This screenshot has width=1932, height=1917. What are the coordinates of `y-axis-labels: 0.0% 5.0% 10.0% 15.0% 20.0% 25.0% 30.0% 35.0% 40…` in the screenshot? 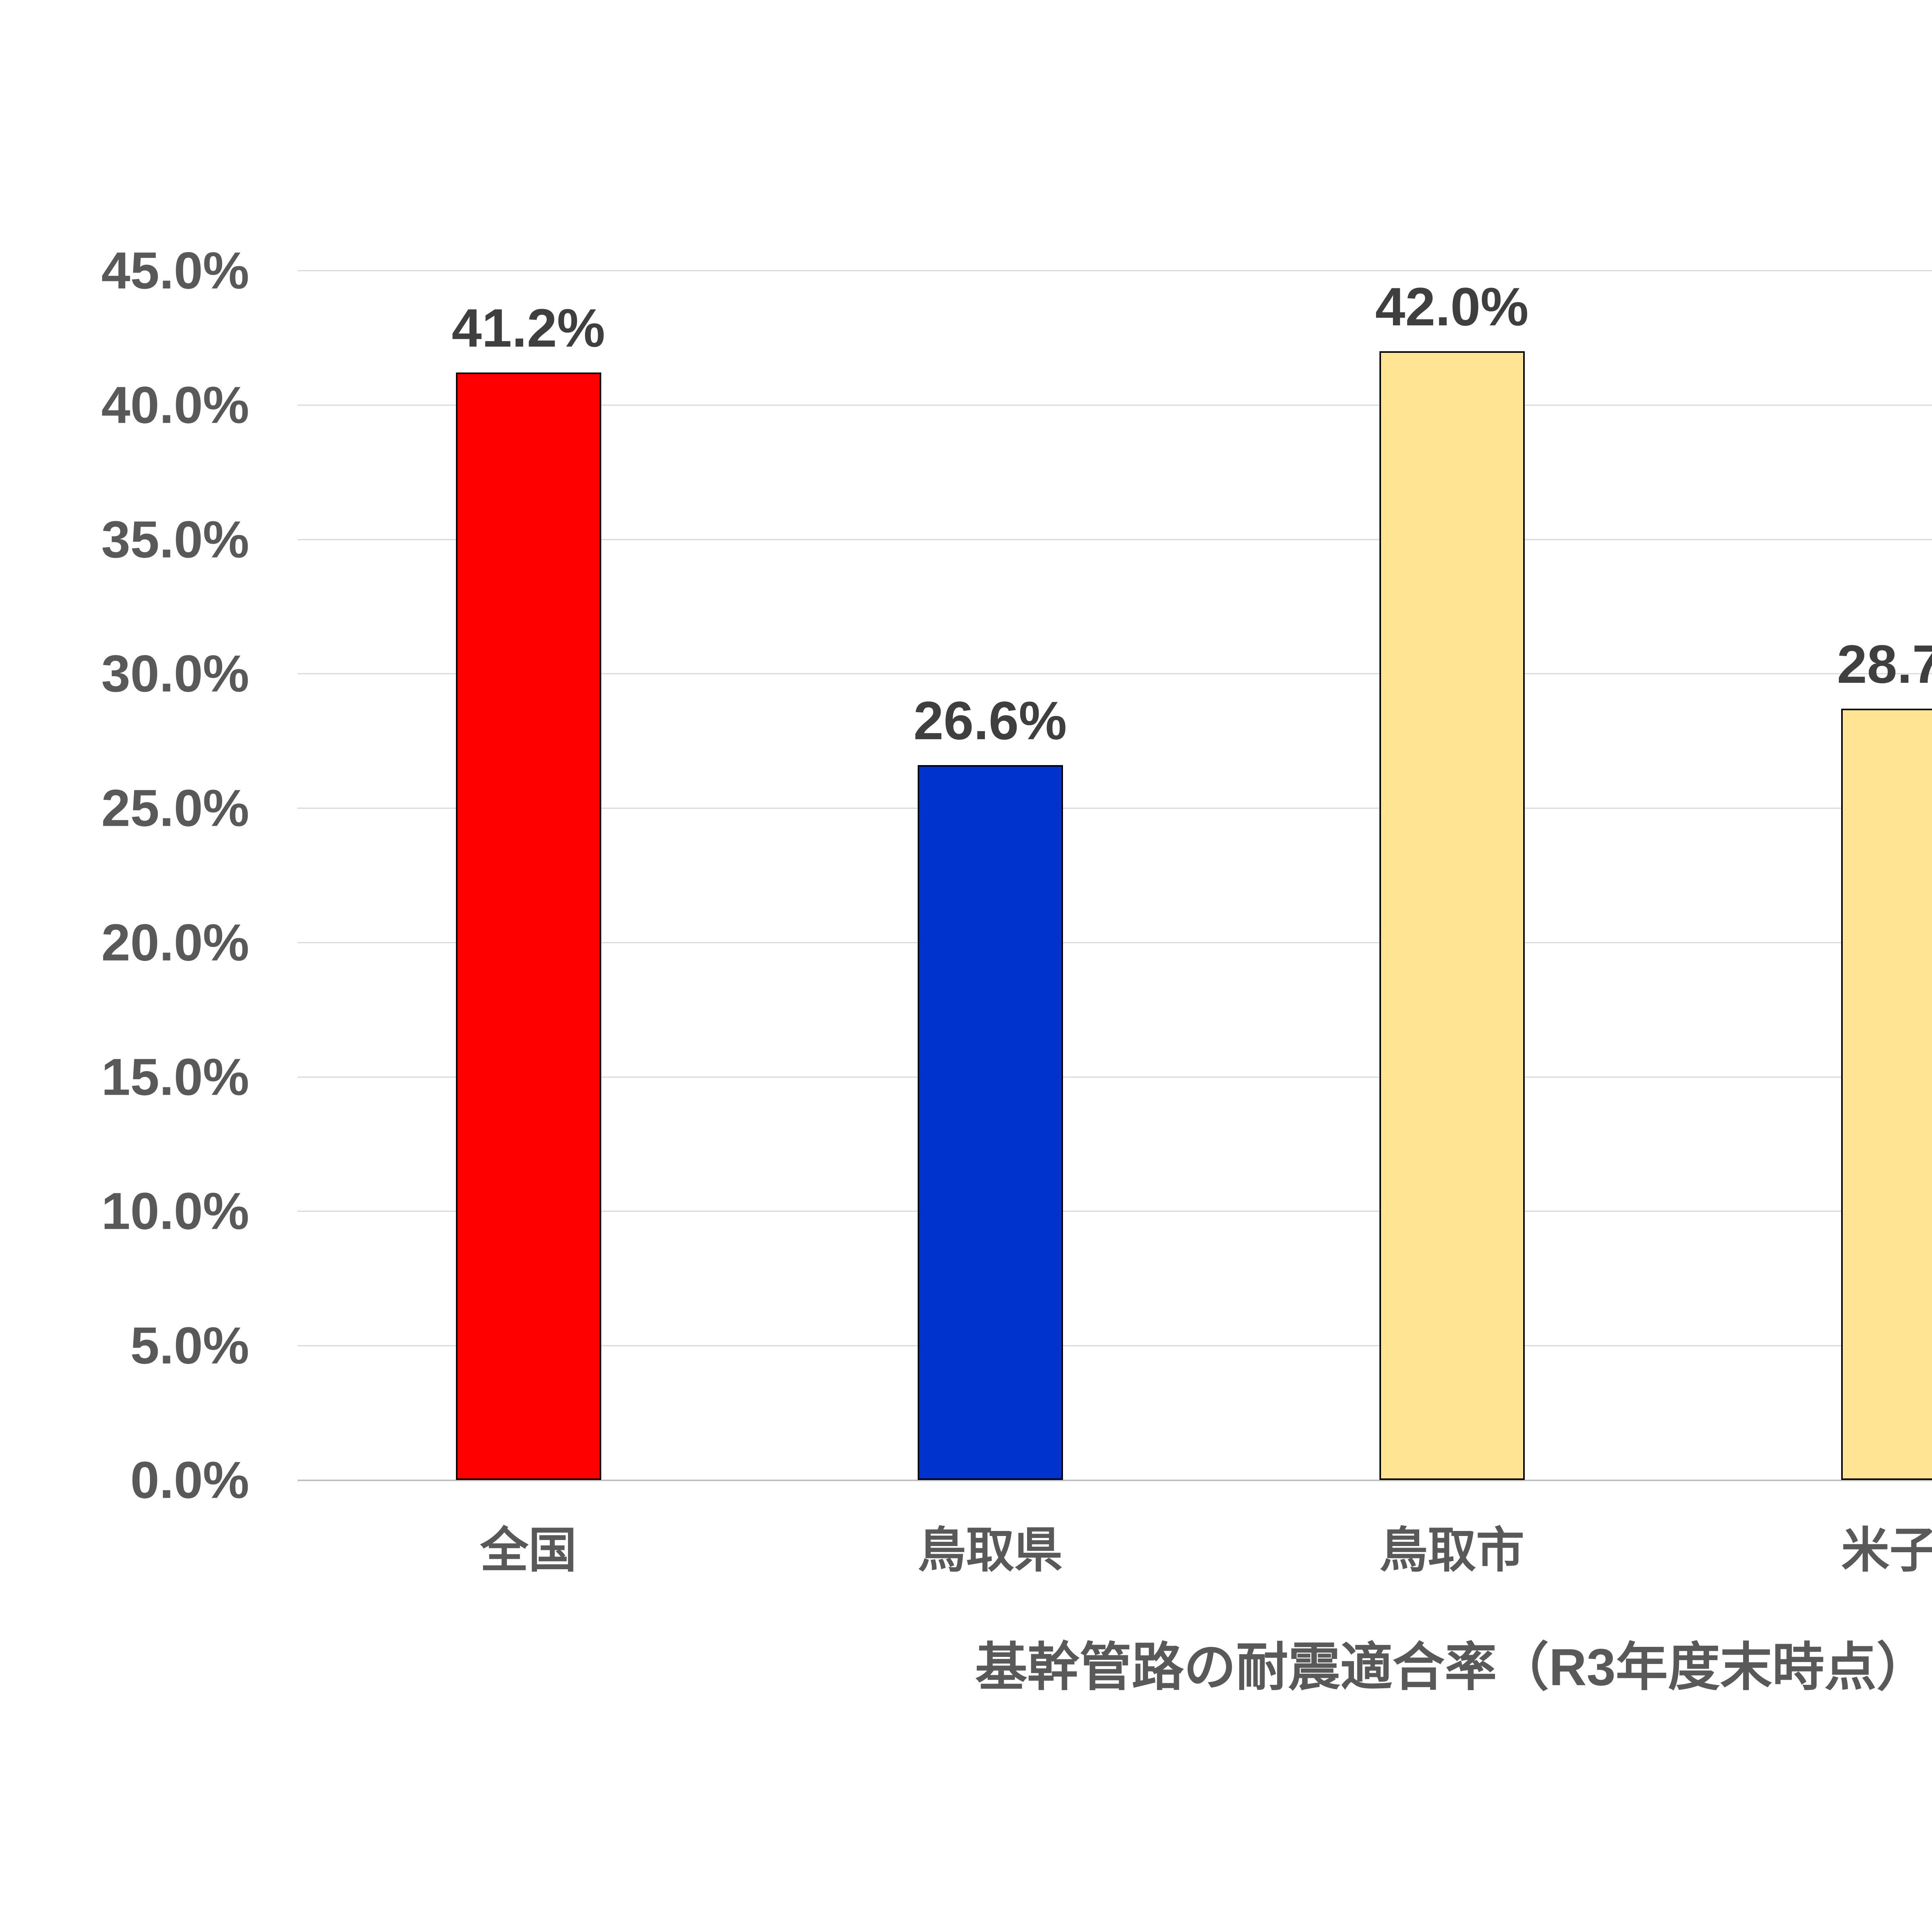 It's located at (125, 876).